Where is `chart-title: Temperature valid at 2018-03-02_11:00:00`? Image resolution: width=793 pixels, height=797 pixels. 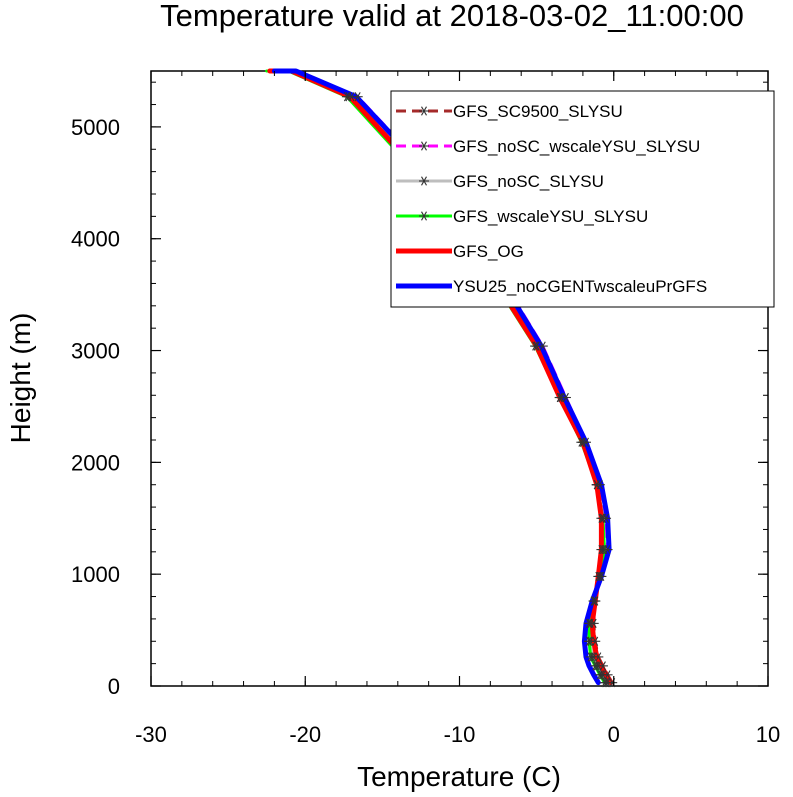
chart-title: Temperature valid at 2018-03-02_11:00:00 is located at coordinates (452, 16).